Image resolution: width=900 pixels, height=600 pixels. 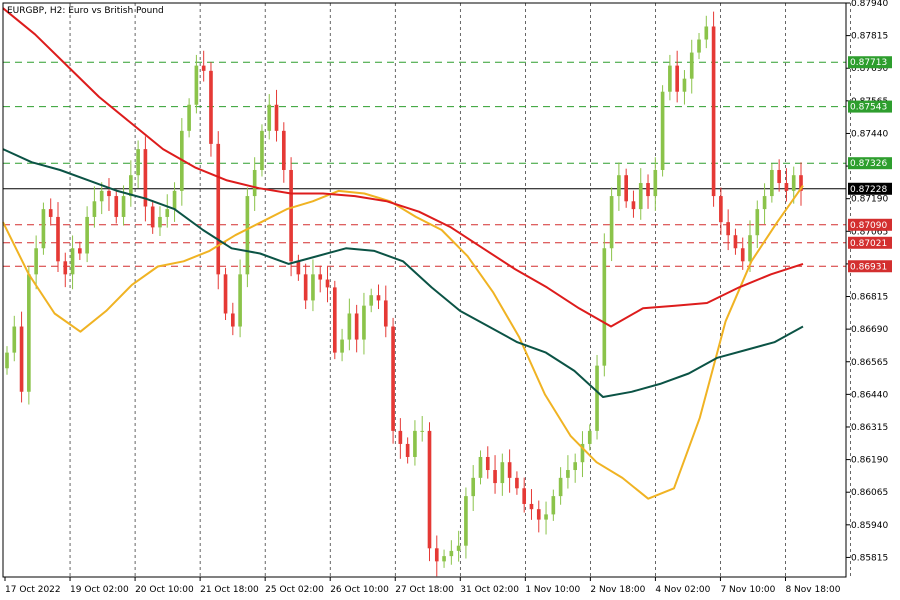 What do you see at coordinates (869, 200) in the screenshot?
I see `price-tick-label: 0.87190` at bounding box center [869, 200].